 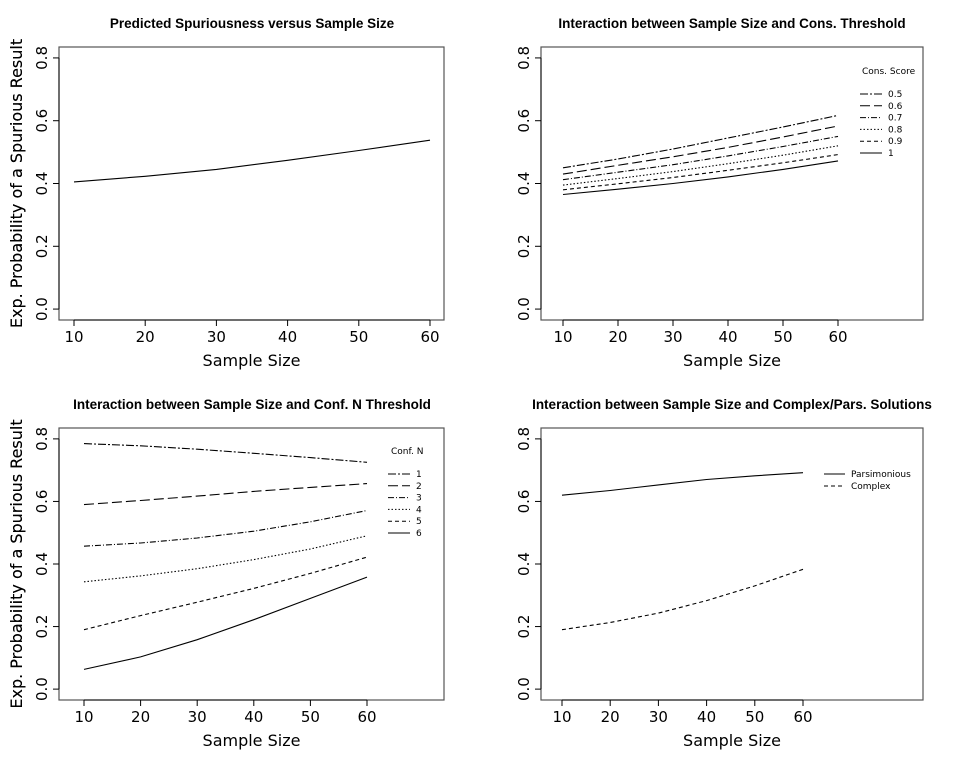 I want to click on legend-label: 3, so click(x=419, y=499).